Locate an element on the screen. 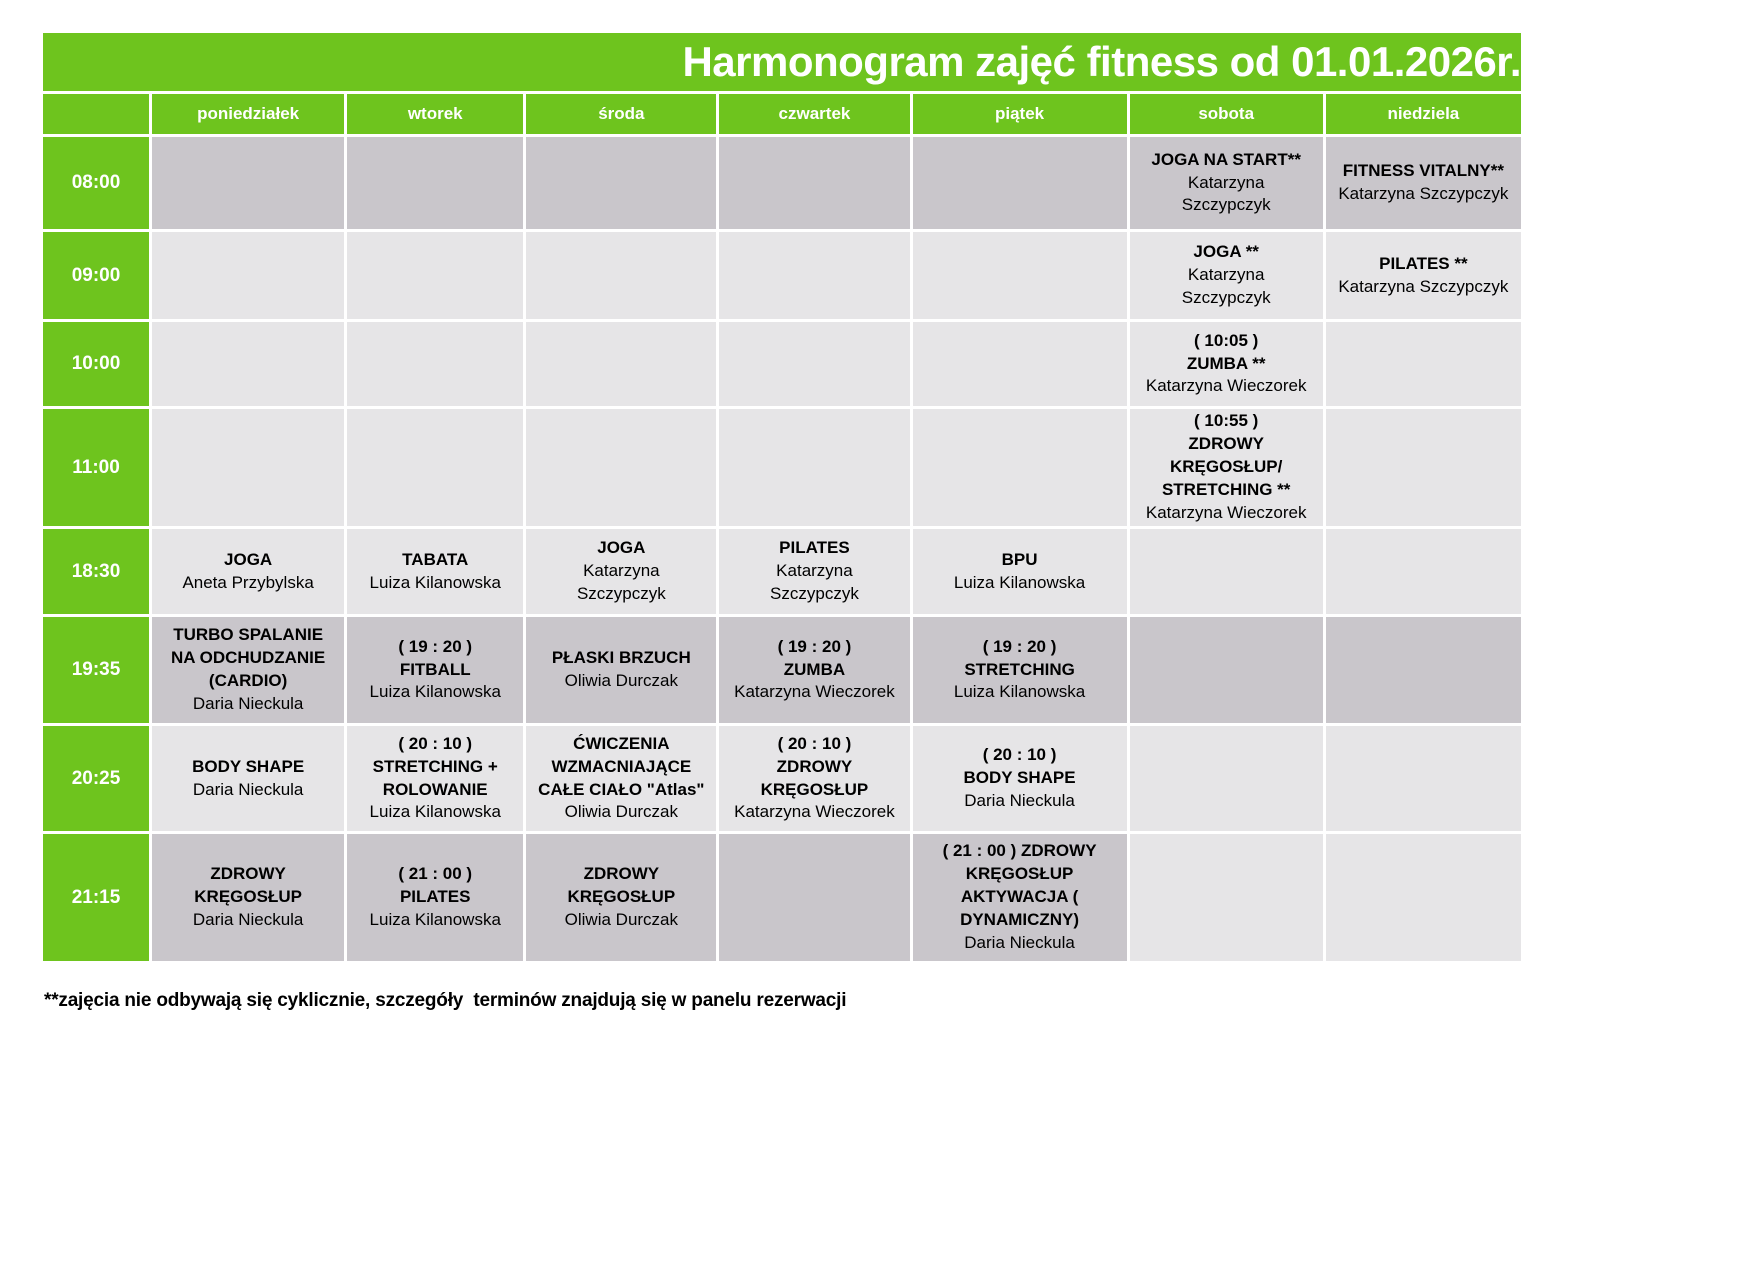 Image resolution: width=1755 pixels, height=1270 pixels. class-name: BODY SHAPE is located at coordinates (248, 766).